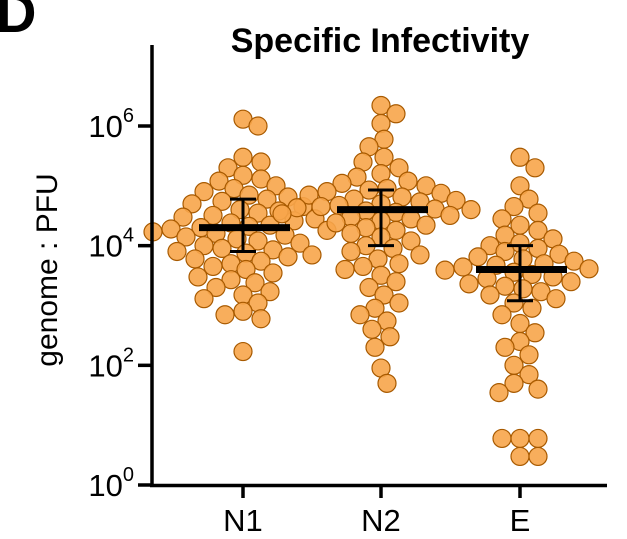 This screenshot has width=627, height=539. I want to click on x-axis-ticks: N1 N2 E, so click(376, 511).